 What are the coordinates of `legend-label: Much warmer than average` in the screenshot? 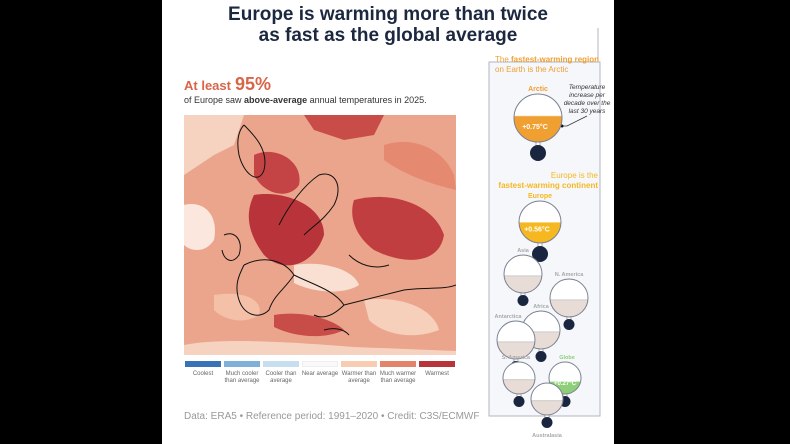 It's located at (398, 377).